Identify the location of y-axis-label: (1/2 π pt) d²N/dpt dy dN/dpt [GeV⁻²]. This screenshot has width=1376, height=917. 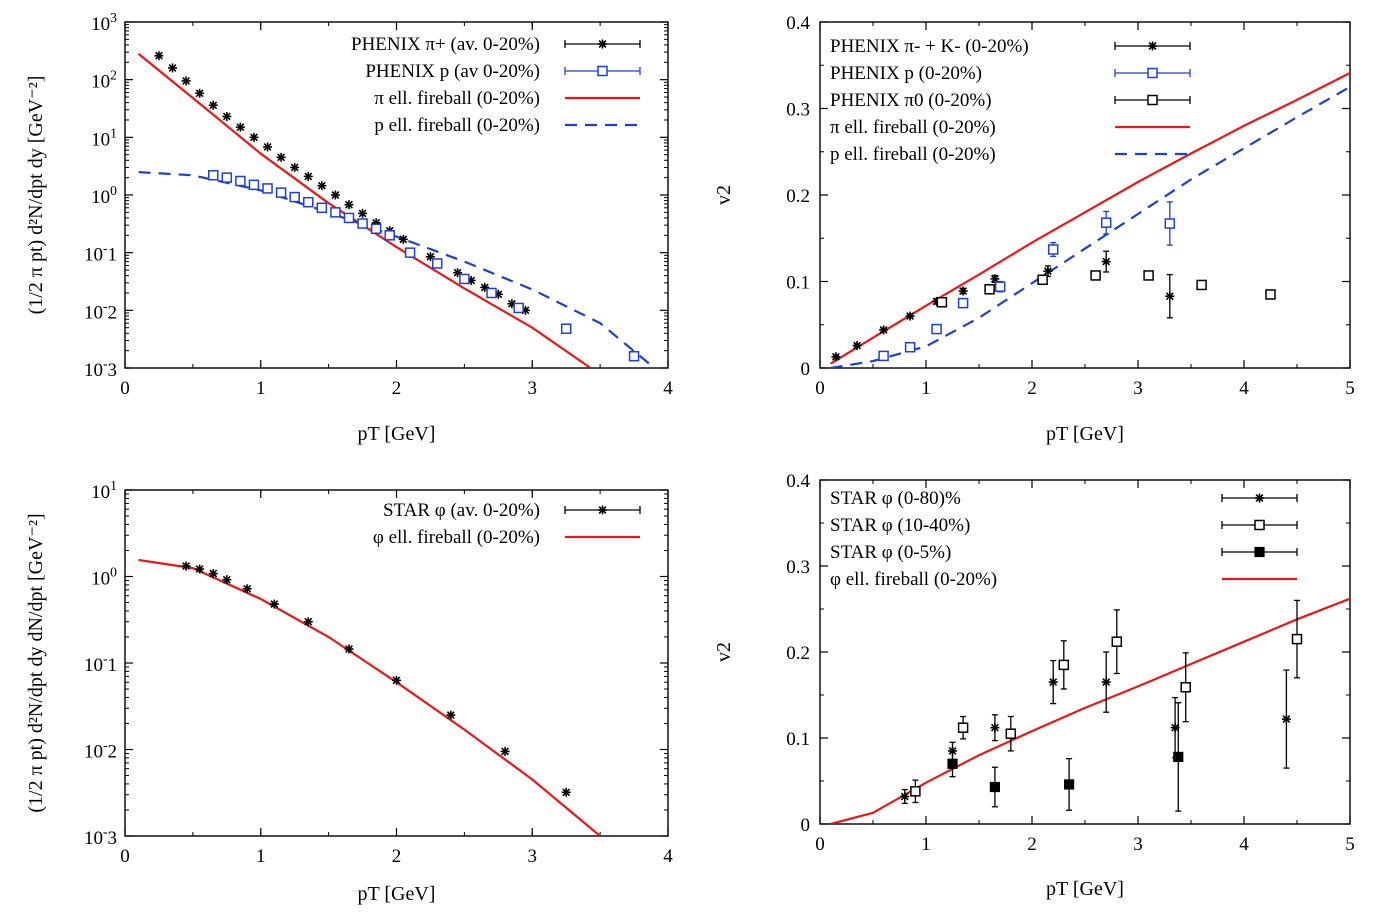
(36, 662).